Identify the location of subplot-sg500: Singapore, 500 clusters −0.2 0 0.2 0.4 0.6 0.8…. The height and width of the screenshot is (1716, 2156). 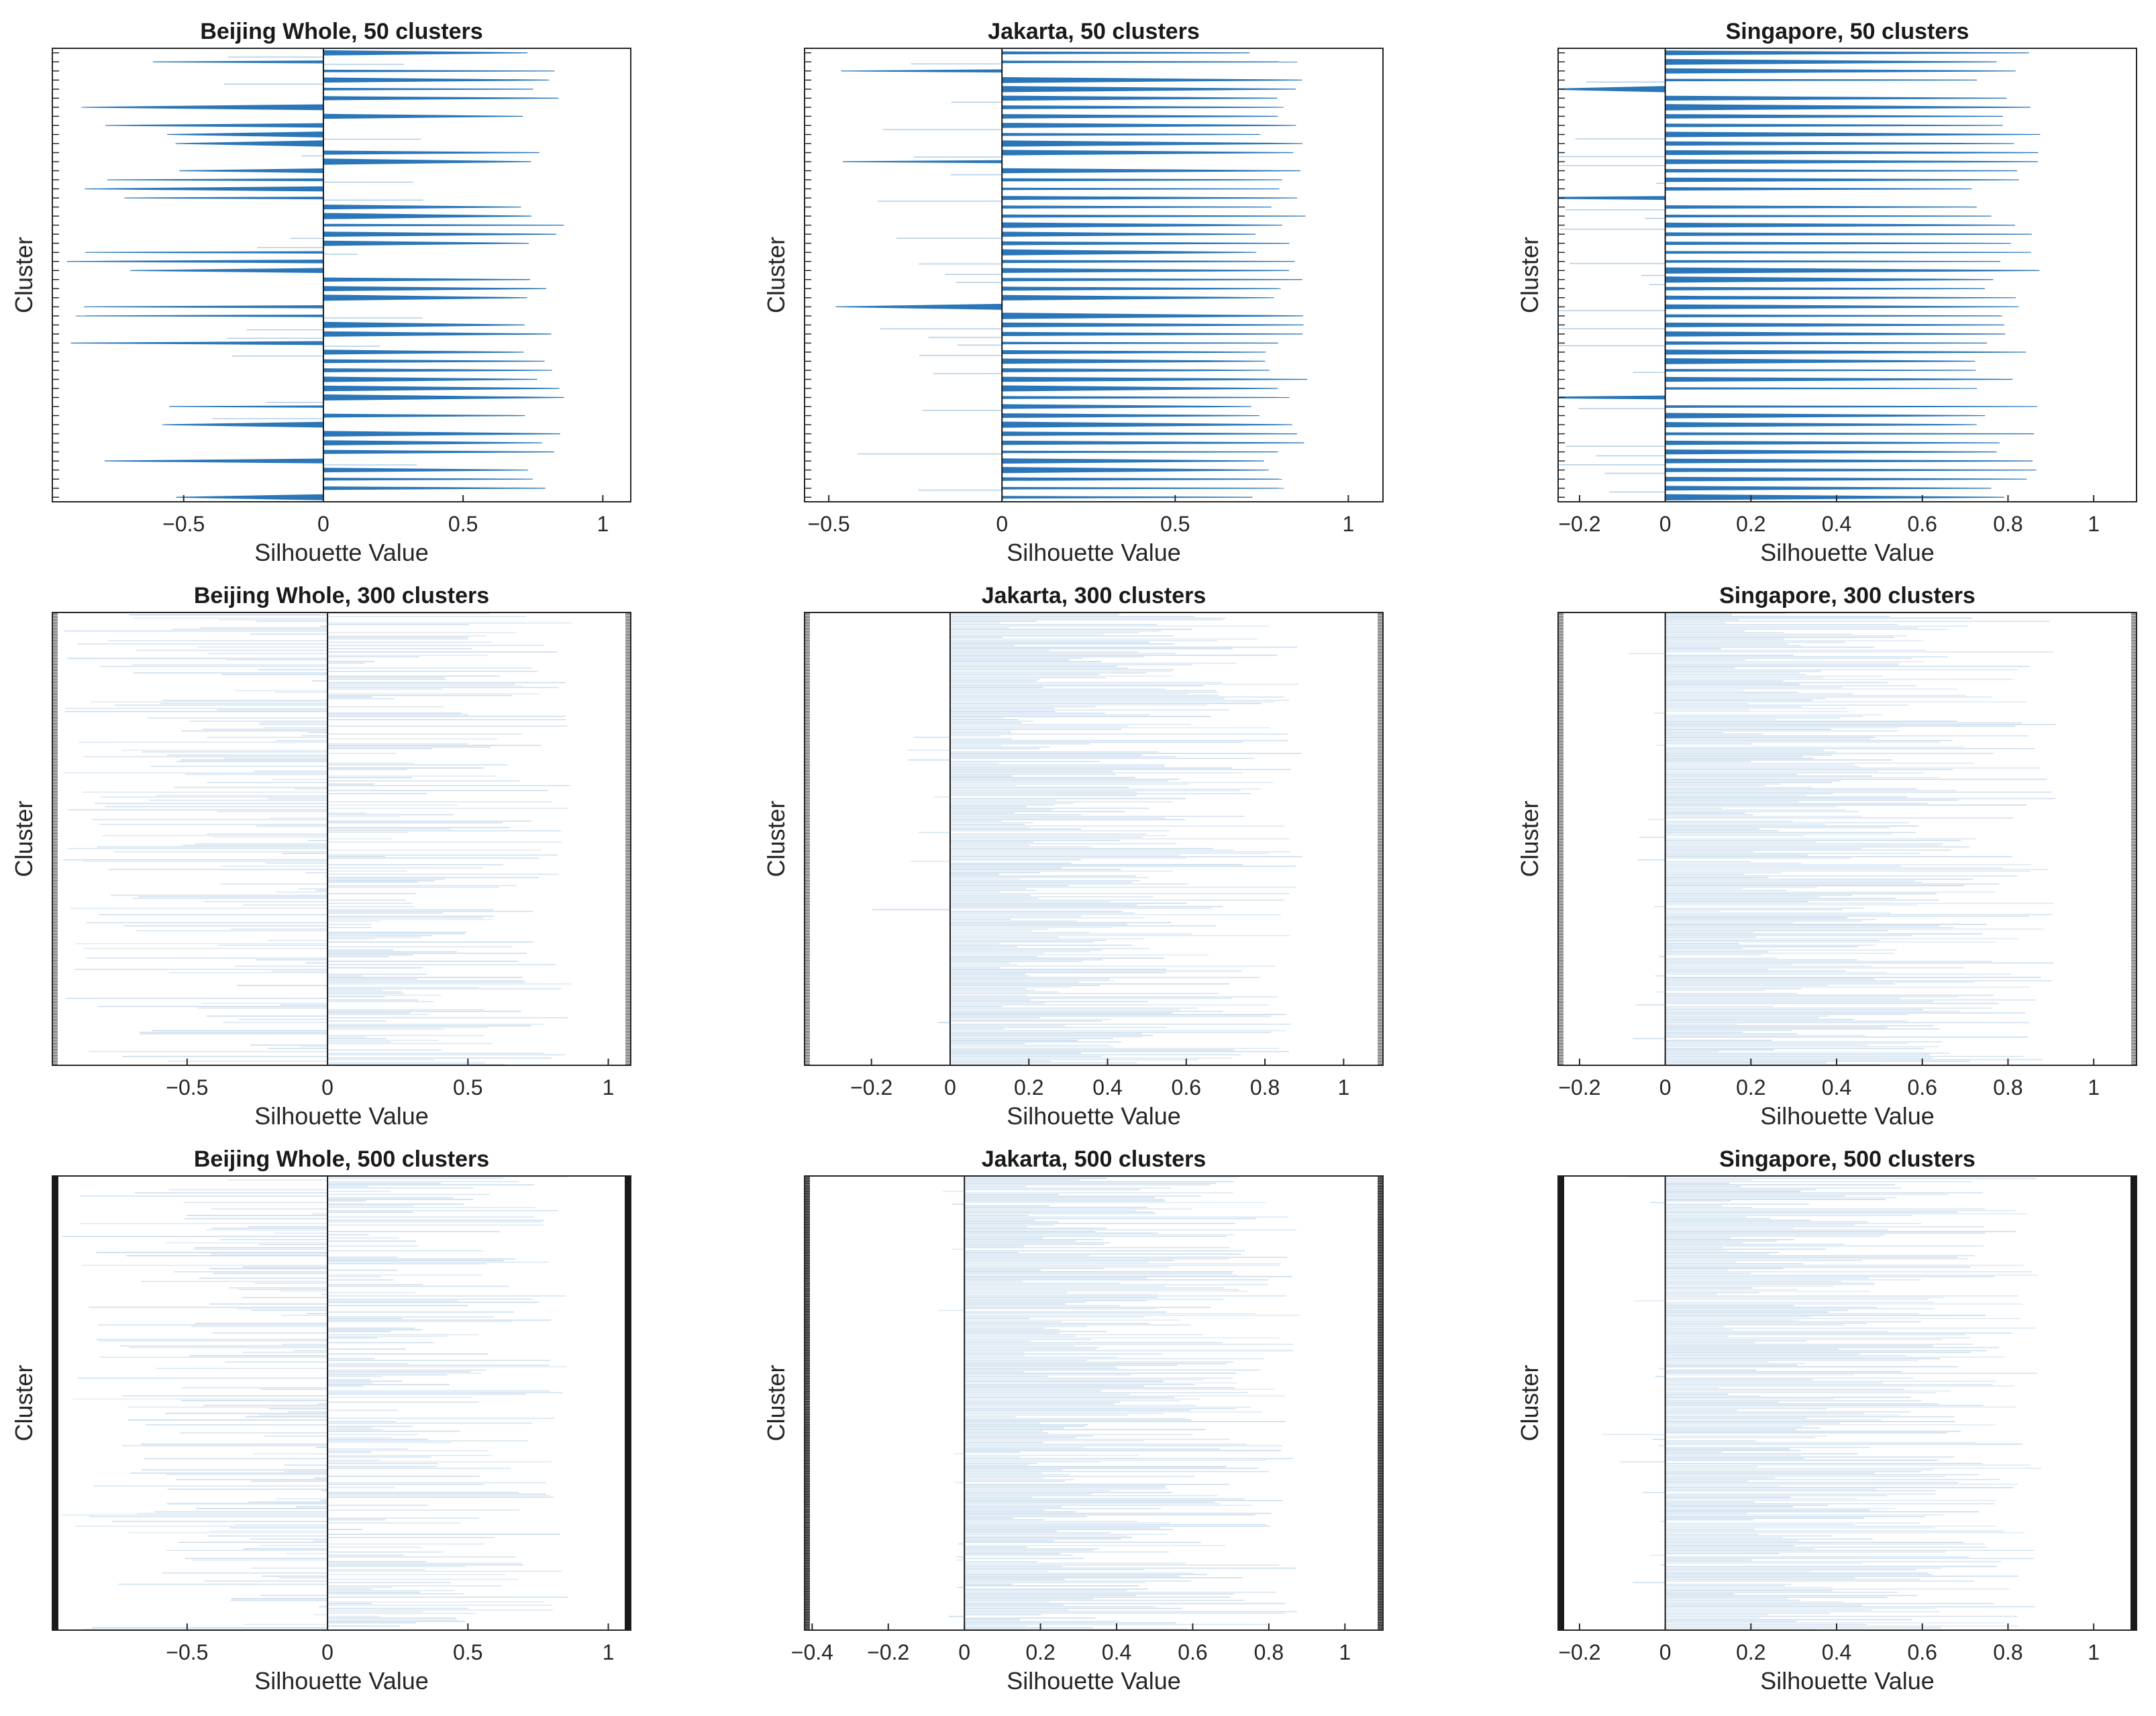
(1826, 1420).